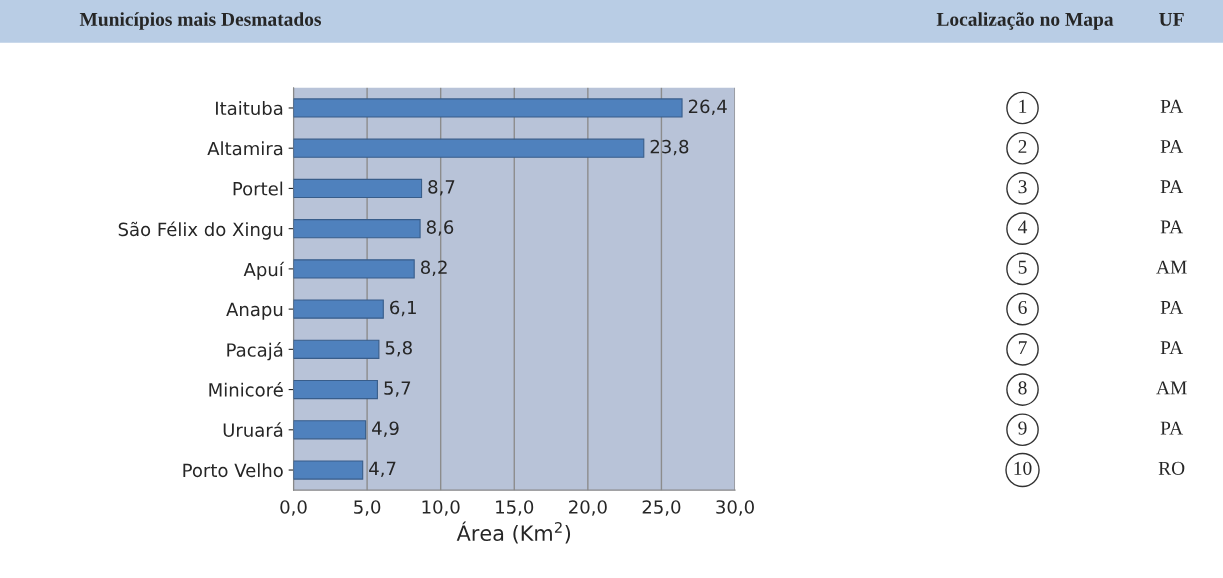 The width and height of the screenshot is (1223, 578). Describe the element at coordinates (385, 429) in the screenshot. I see `data-label: 4,9` at that location.